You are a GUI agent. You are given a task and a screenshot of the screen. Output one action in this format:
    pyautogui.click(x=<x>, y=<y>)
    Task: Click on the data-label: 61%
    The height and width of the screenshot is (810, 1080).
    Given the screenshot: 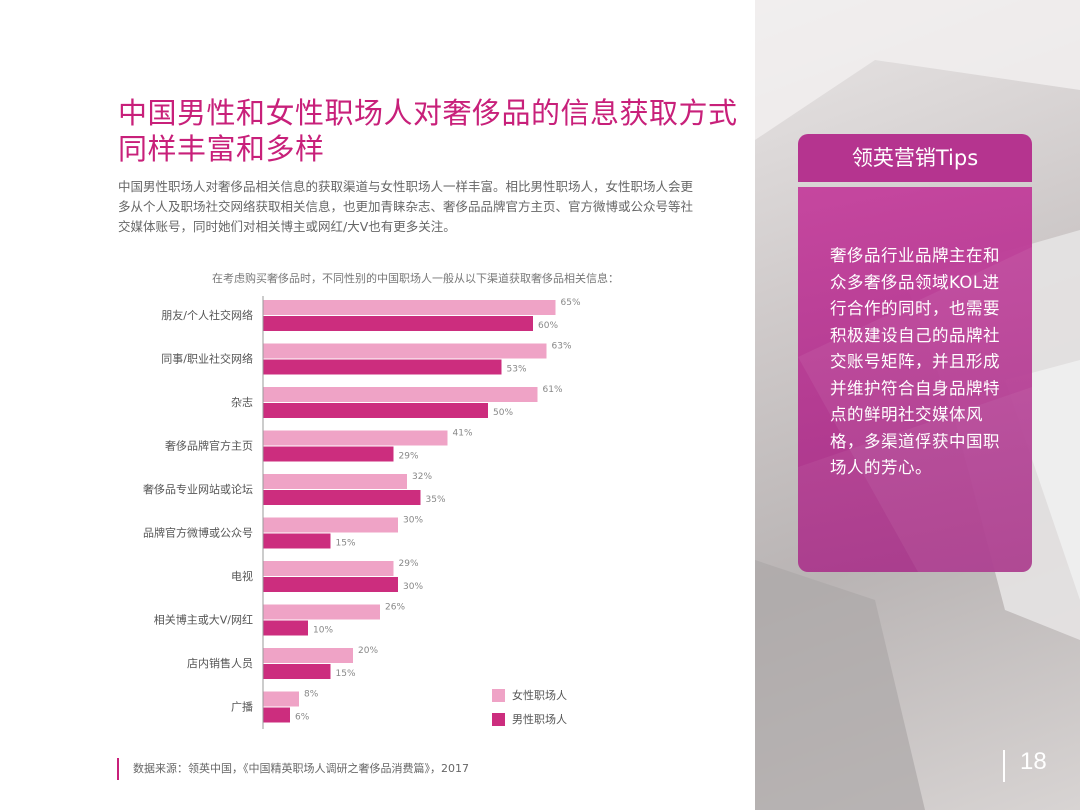 What is the action you would take?
    pyautogui.click(x=553, y=390)
    